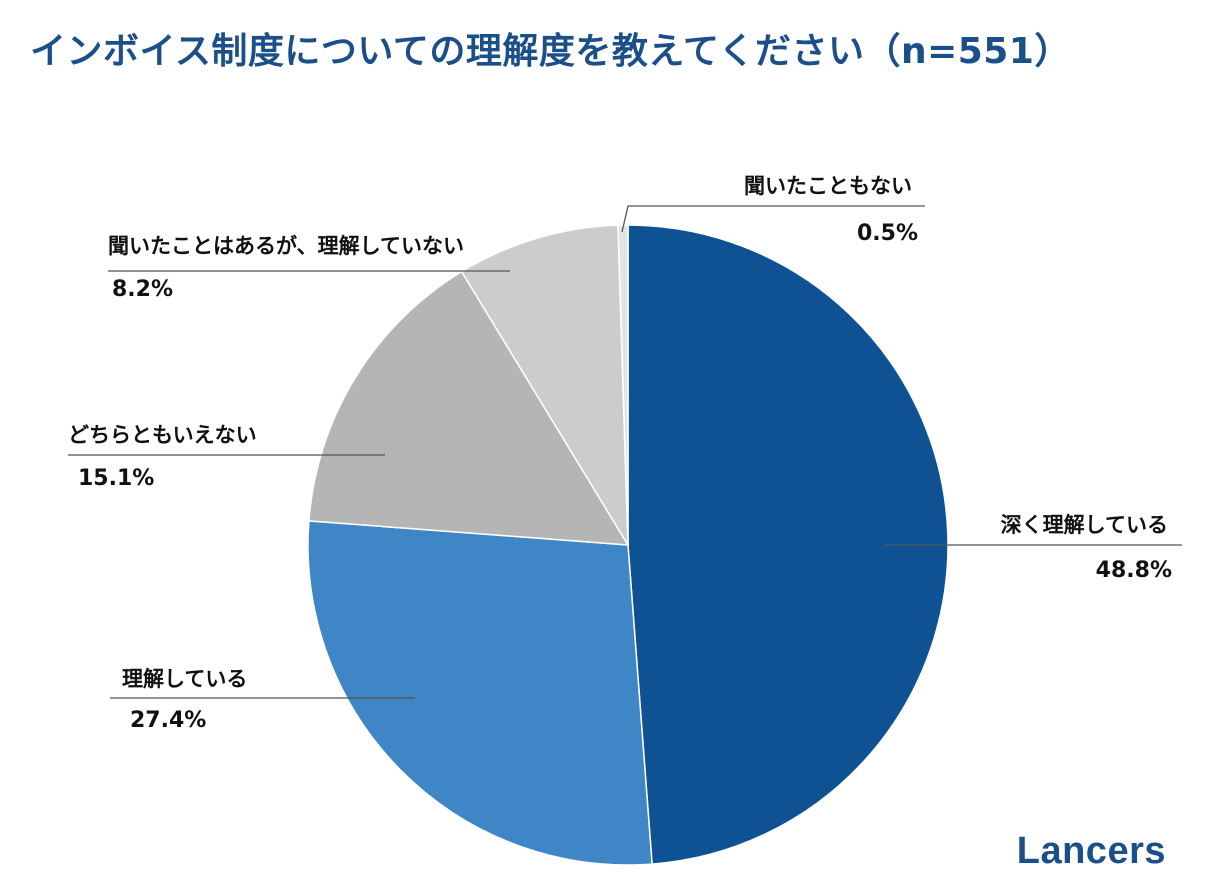 Image resolution: width=1206 pixels, height=887 pixels. I want to click on chart-title: インボイス制度についての理解度を教えてください（n=551）, so click(550, 51).